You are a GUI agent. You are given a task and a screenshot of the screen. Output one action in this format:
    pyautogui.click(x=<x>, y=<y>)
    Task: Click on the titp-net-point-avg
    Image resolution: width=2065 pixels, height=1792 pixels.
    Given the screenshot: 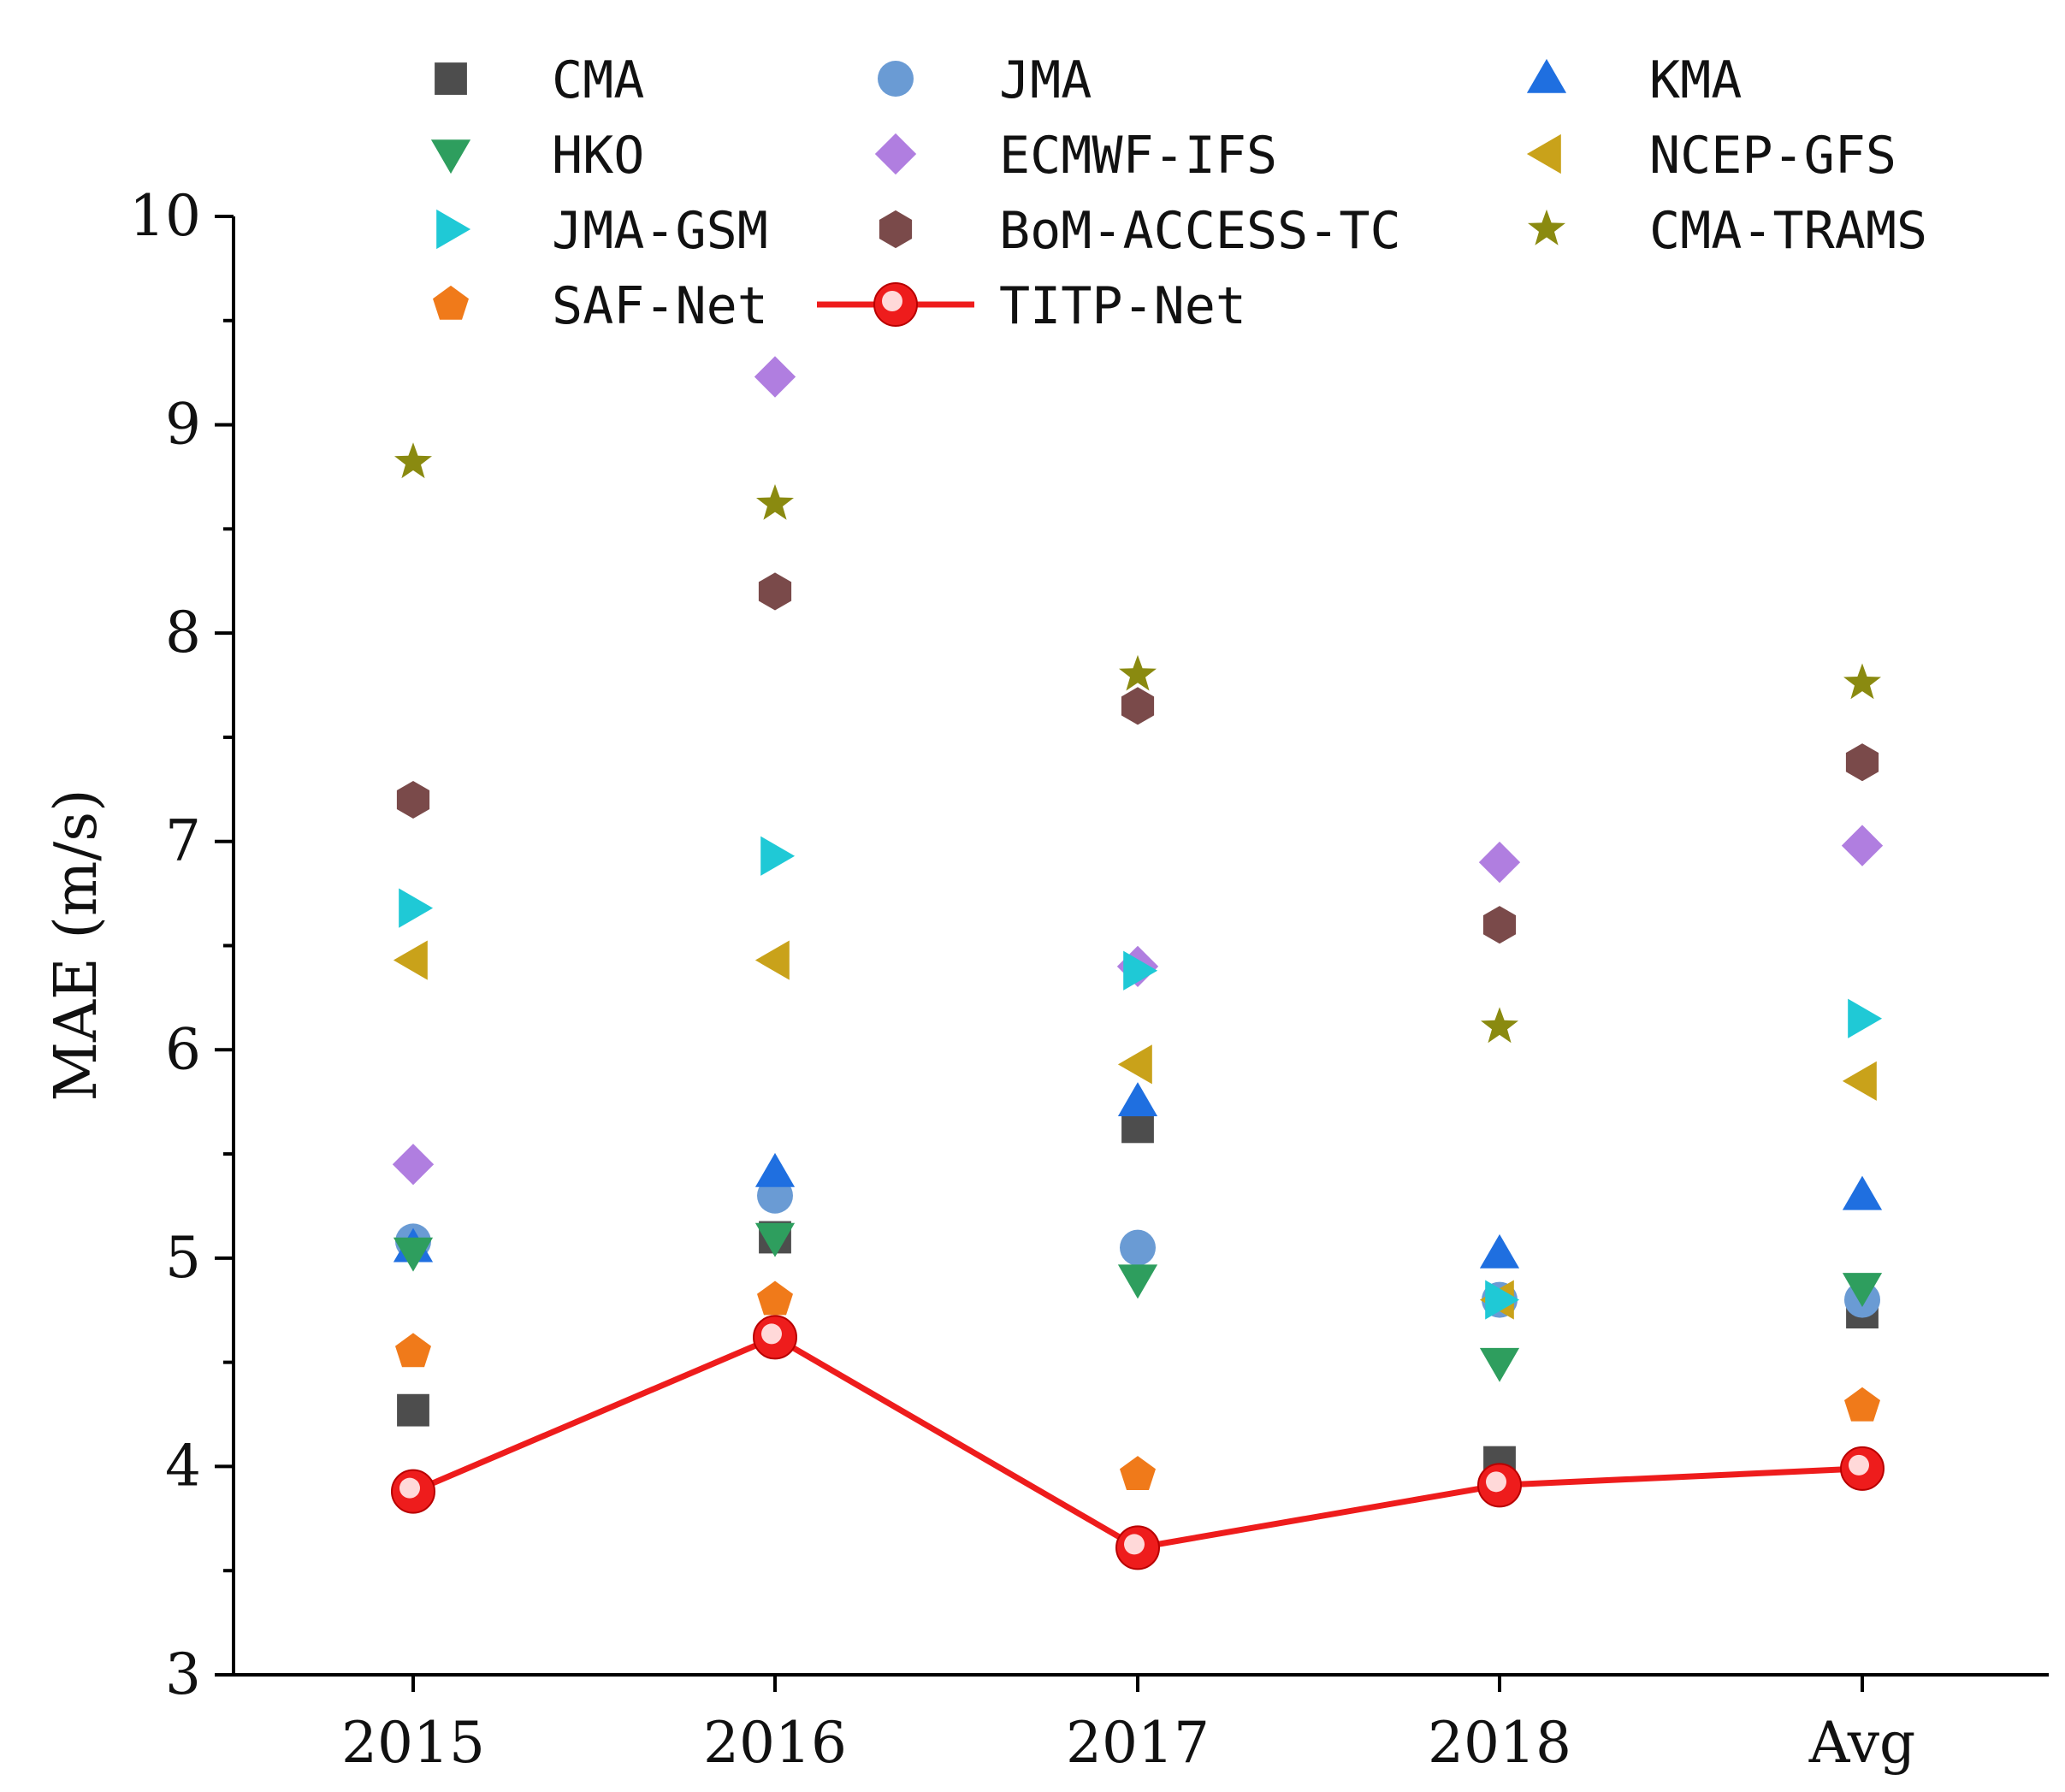 What is the action you would take?
    pyautogui.click(x=1863, y=1468)
    